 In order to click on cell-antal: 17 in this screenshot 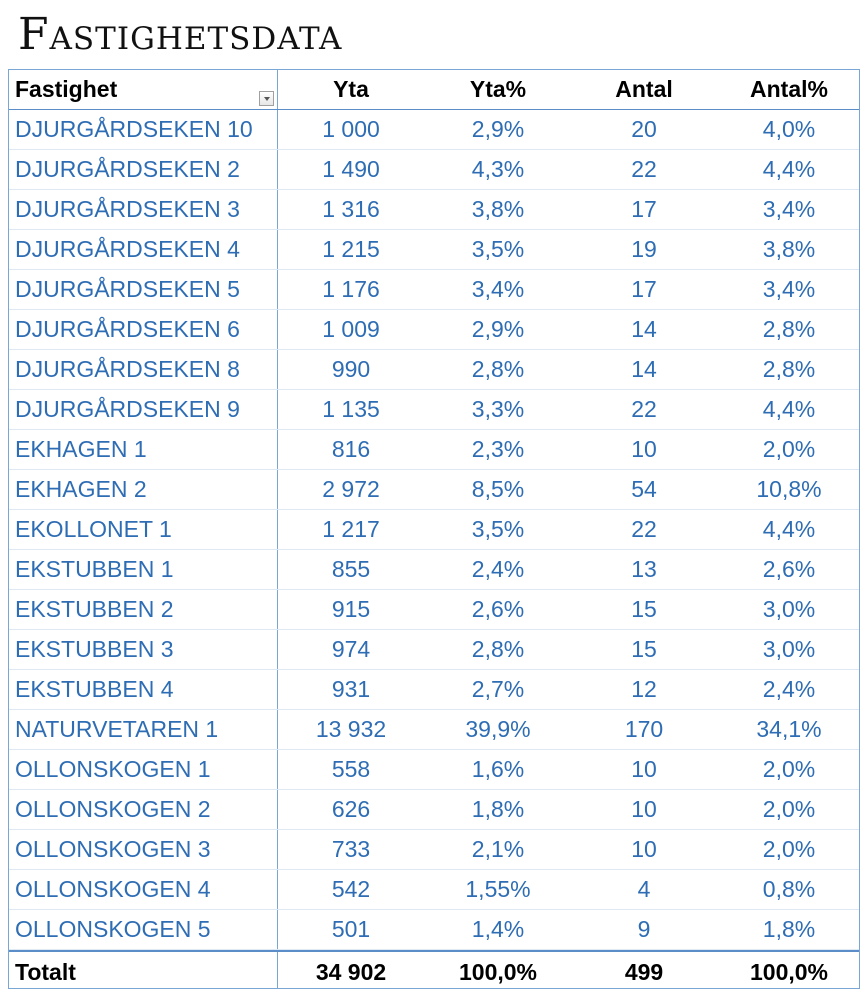, I will do `click(644, 209)`.